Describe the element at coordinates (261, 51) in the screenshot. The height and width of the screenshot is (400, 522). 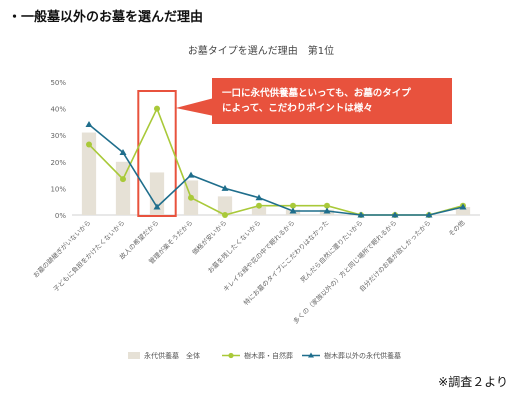
I see `chart-title: お墓タイプを選んだ理由 第1位` at that location.